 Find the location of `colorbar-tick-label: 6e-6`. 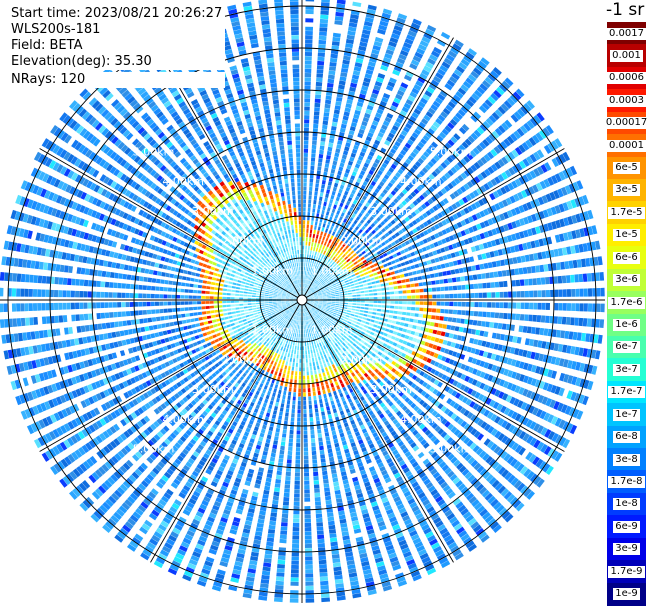

colorbar-tick-label: 6e-6 is located at coordinates (626, 257).